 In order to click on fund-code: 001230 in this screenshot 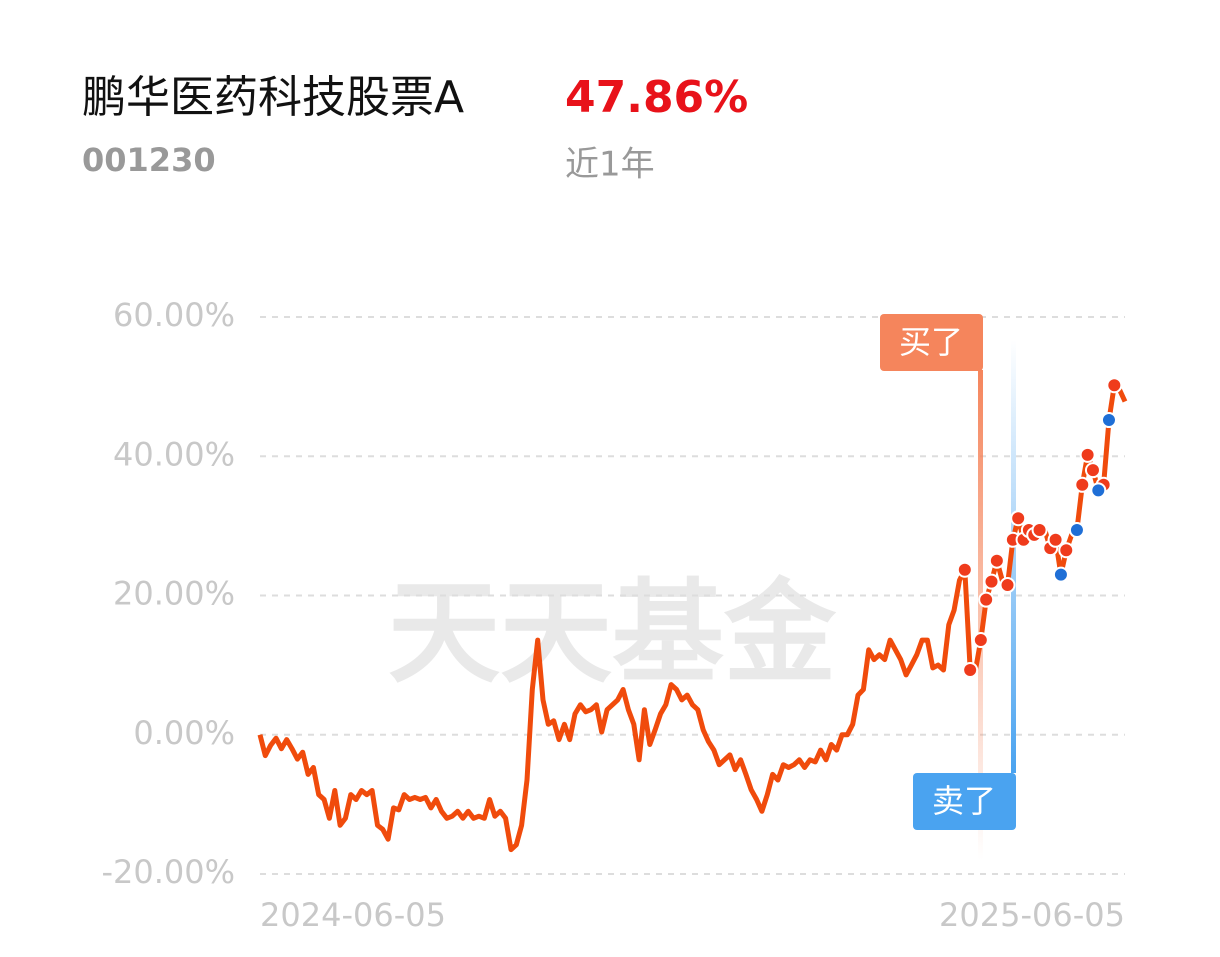, I will do `click(149, 160)`.